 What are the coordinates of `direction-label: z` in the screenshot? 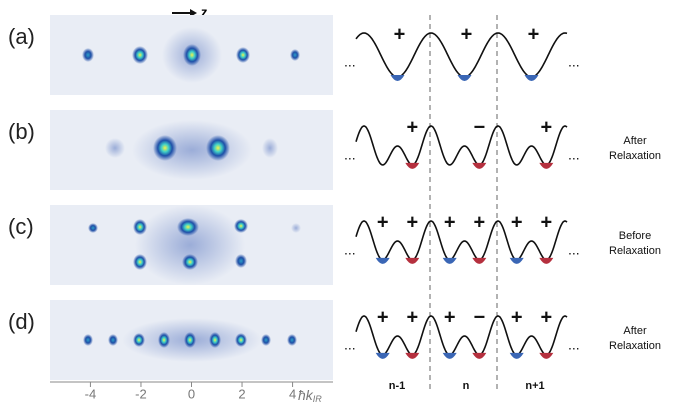 It's located at (204, 11).